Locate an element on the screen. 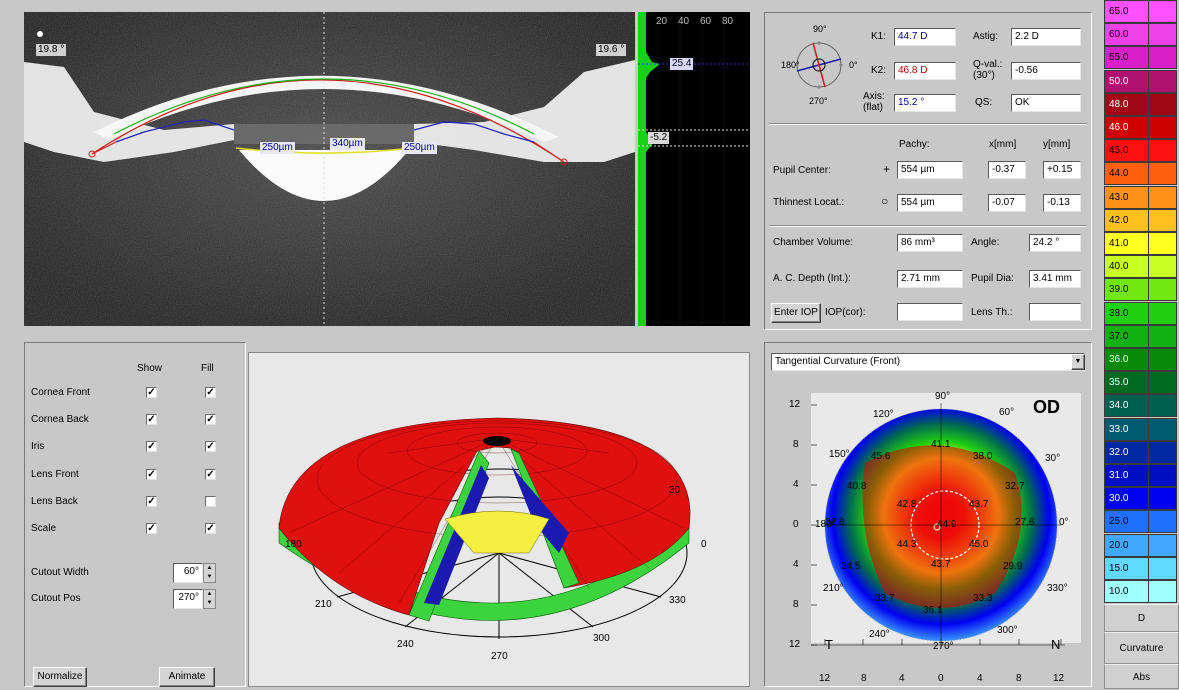 The width and height of the screenshot is (1179, 690). fill-scale-checkbox: ✓ is located at coordinates (210, 528).